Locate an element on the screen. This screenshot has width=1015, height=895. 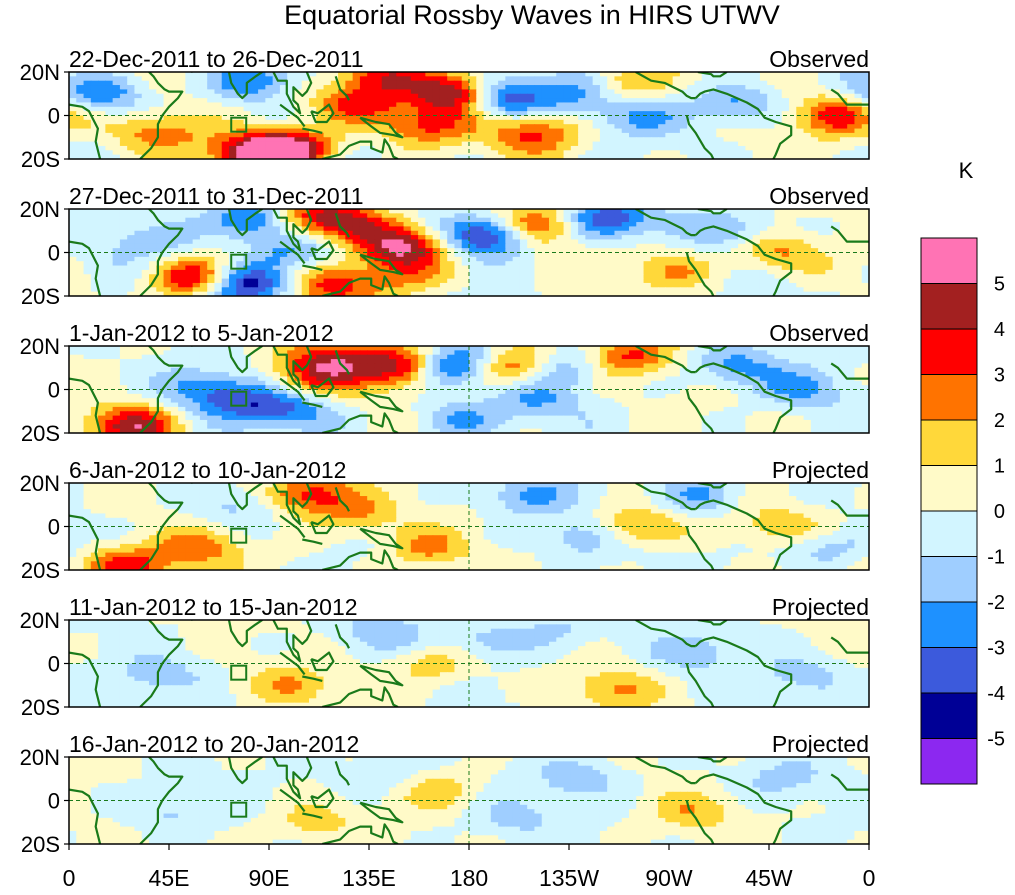
colorbar: K 5 4 3 2 1 0 -1 -2 -3 -4 -5 is located at coordinates (963, 471).